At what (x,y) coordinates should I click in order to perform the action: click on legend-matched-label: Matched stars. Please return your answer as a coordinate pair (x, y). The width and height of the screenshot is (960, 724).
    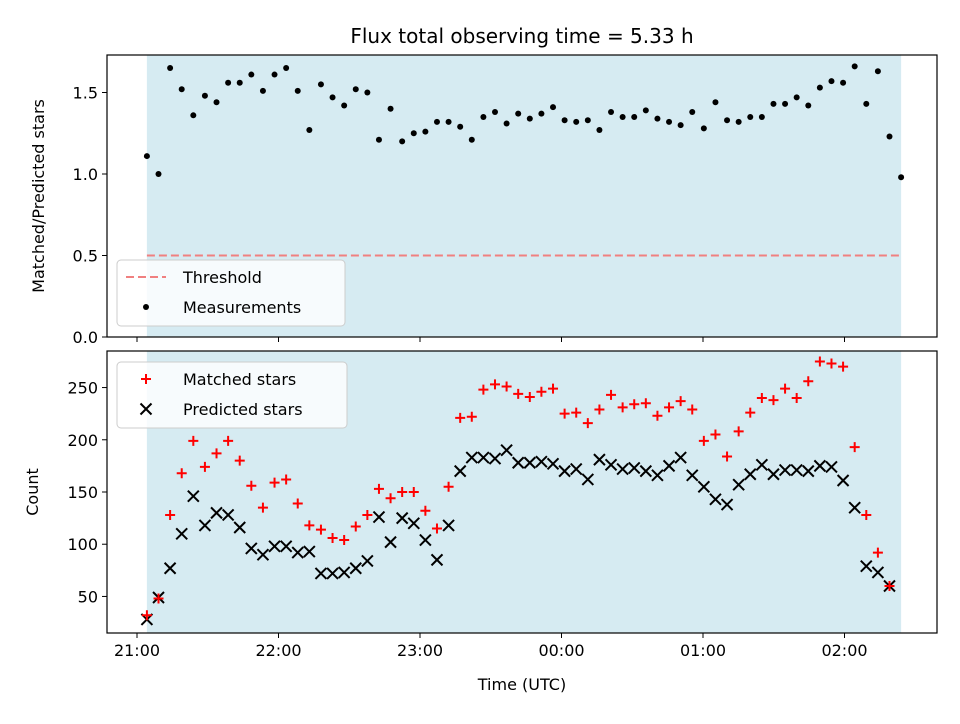
    Looking at the image, I should click on (239, 379).